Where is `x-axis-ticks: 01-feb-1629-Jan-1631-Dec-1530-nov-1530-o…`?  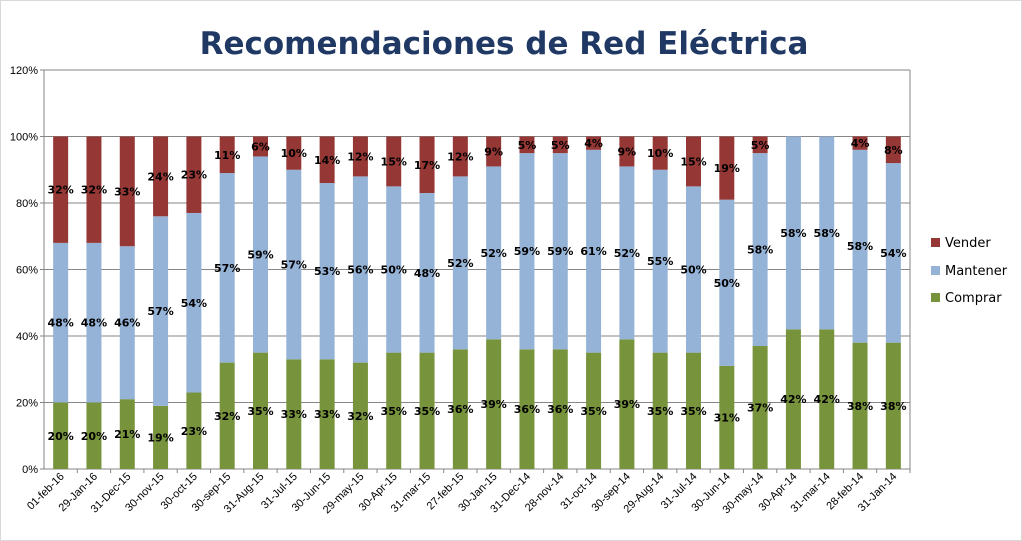
x-axis-ticks: 01-feb-1629-Jan-1631-Dec-1530-nov-1530-o… is located at coordinates (462, 494).